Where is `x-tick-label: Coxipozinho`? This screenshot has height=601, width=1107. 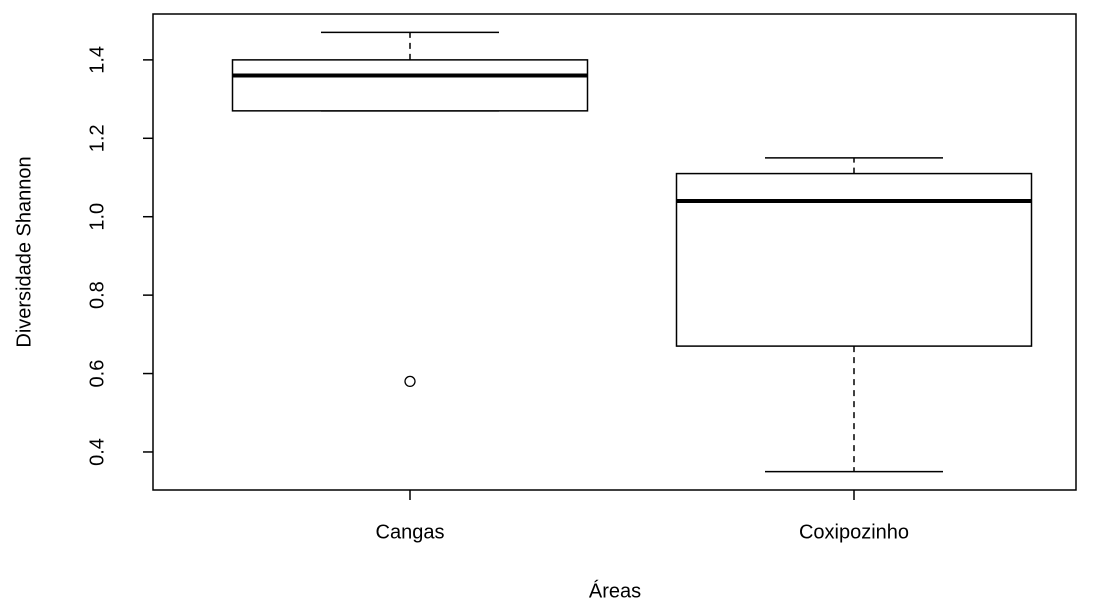
x-tick-label: Coxipozinho is located at coordinates (854, 532).